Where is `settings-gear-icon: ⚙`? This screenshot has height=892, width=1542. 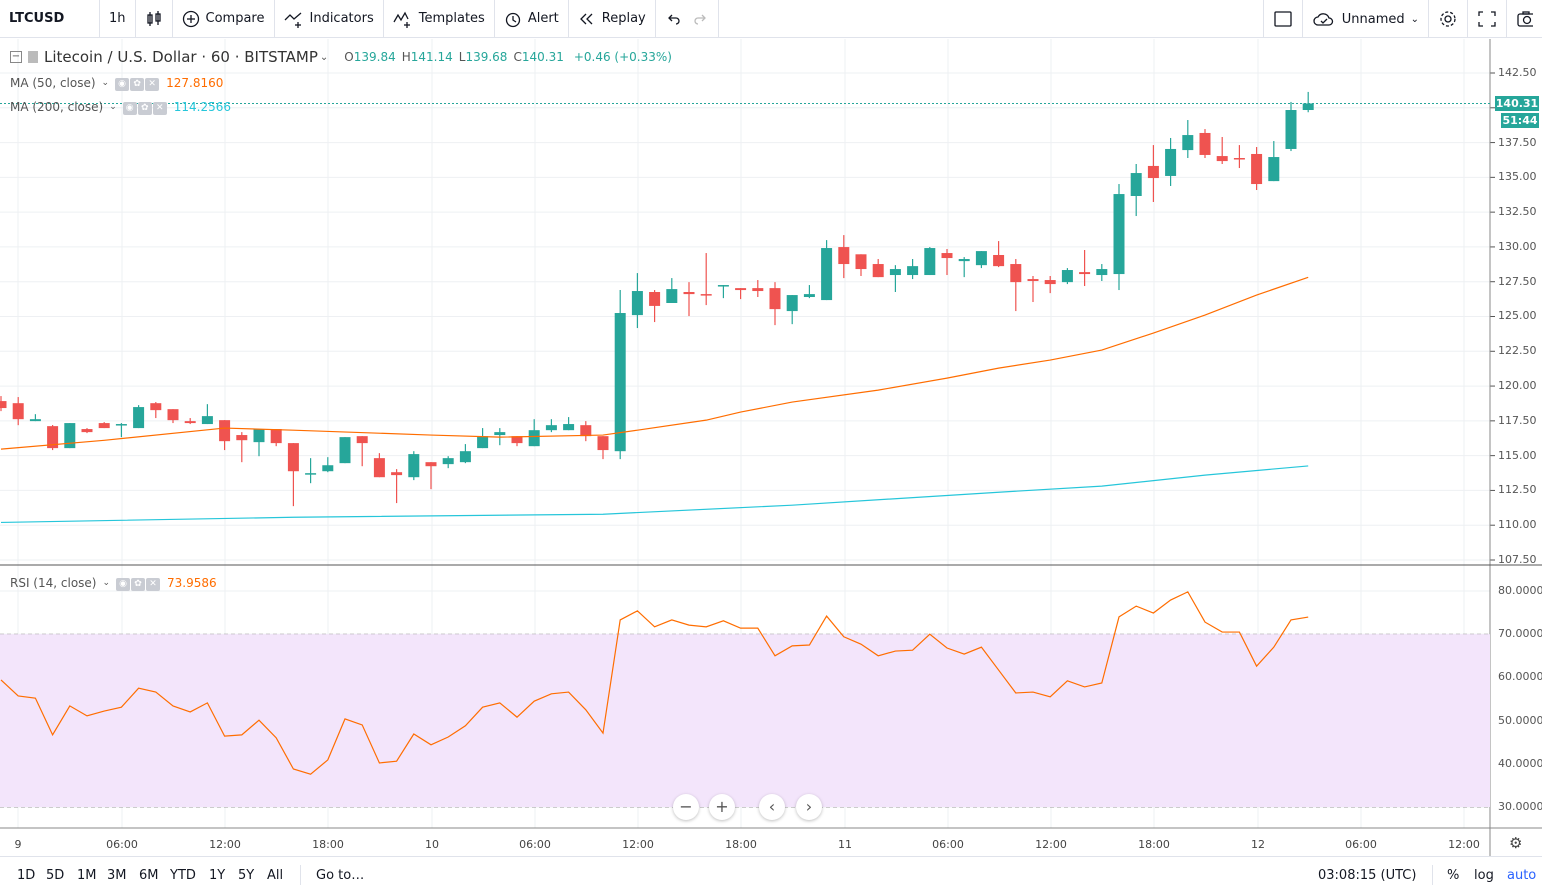
settings-gear-icon: ⚙ is located at coordinates (1516, 843).